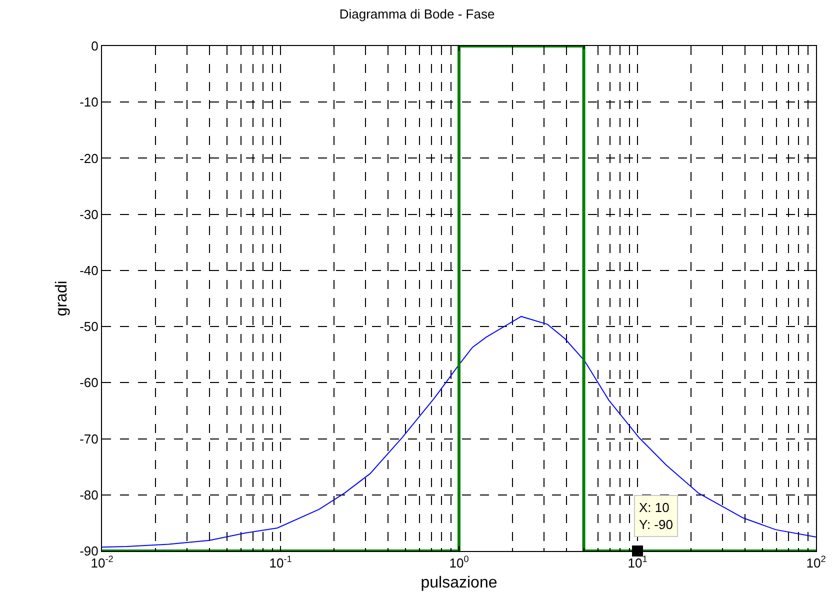 This screenshot has width=834, height=611. What do you see at coordinates (89, 551) in the screenshot?
I see `y-tick-label: -90` at bounding box center [89, 551].